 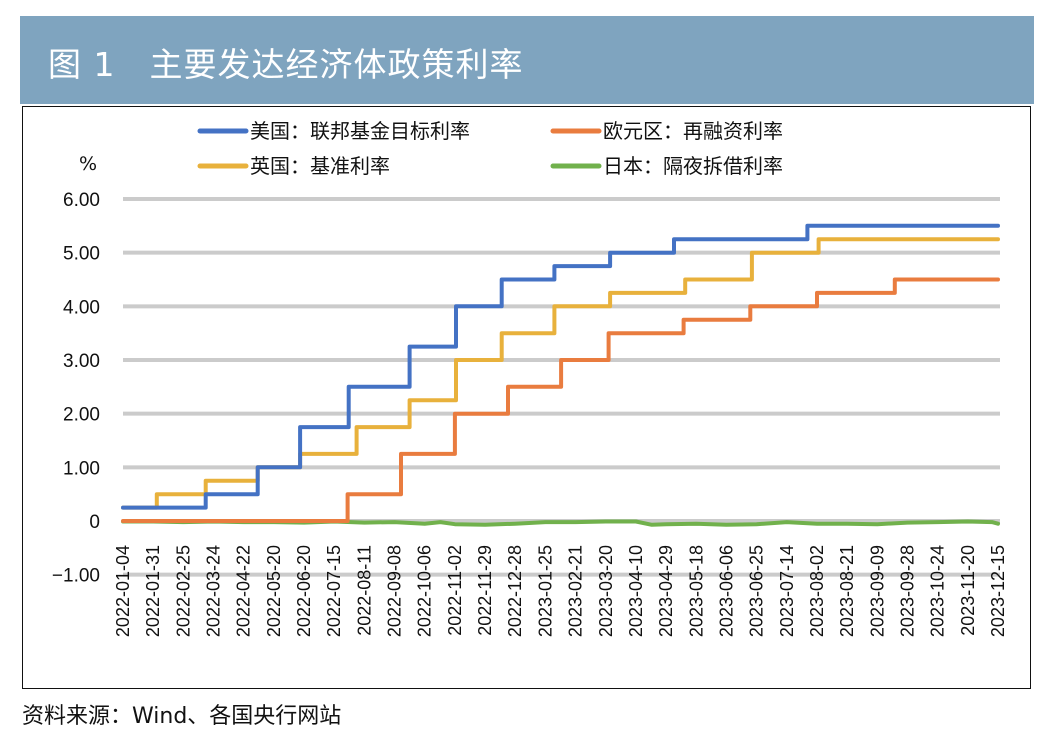 What do you see at coordinates (244, 591) in the screenshot?
I see `x-tick-label: 2022-04-22` at bounding box center [244, 591].